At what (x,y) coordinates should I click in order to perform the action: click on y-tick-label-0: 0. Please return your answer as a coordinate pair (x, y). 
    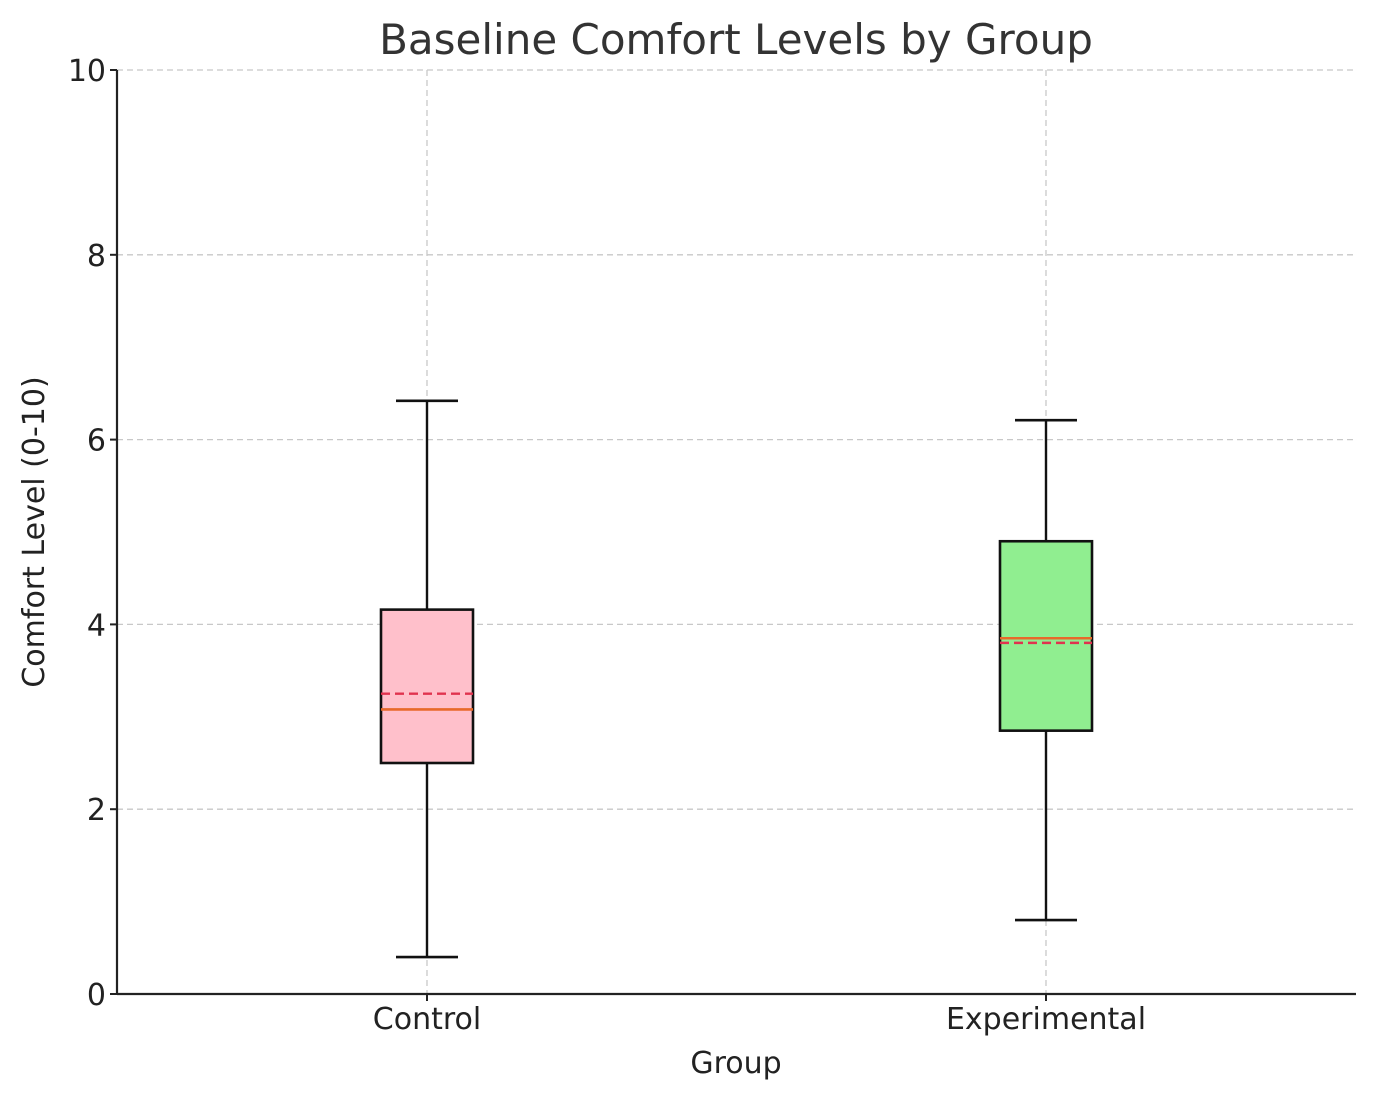
    Looking at the image, I should click on (96, 995).